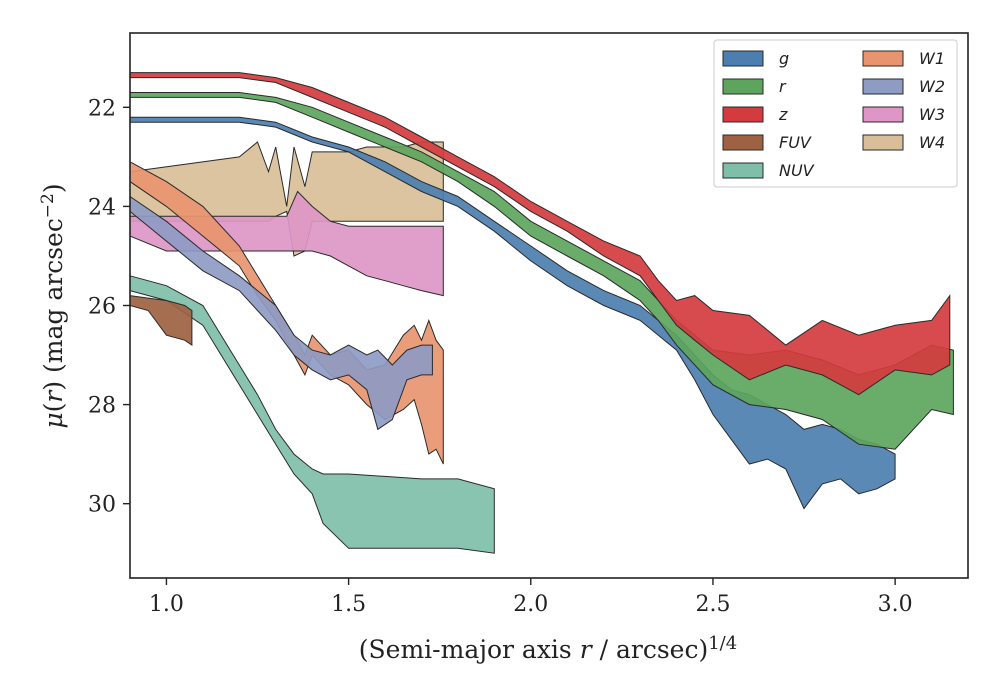  I want to click on legend-swatch-r, so click(743, 86).